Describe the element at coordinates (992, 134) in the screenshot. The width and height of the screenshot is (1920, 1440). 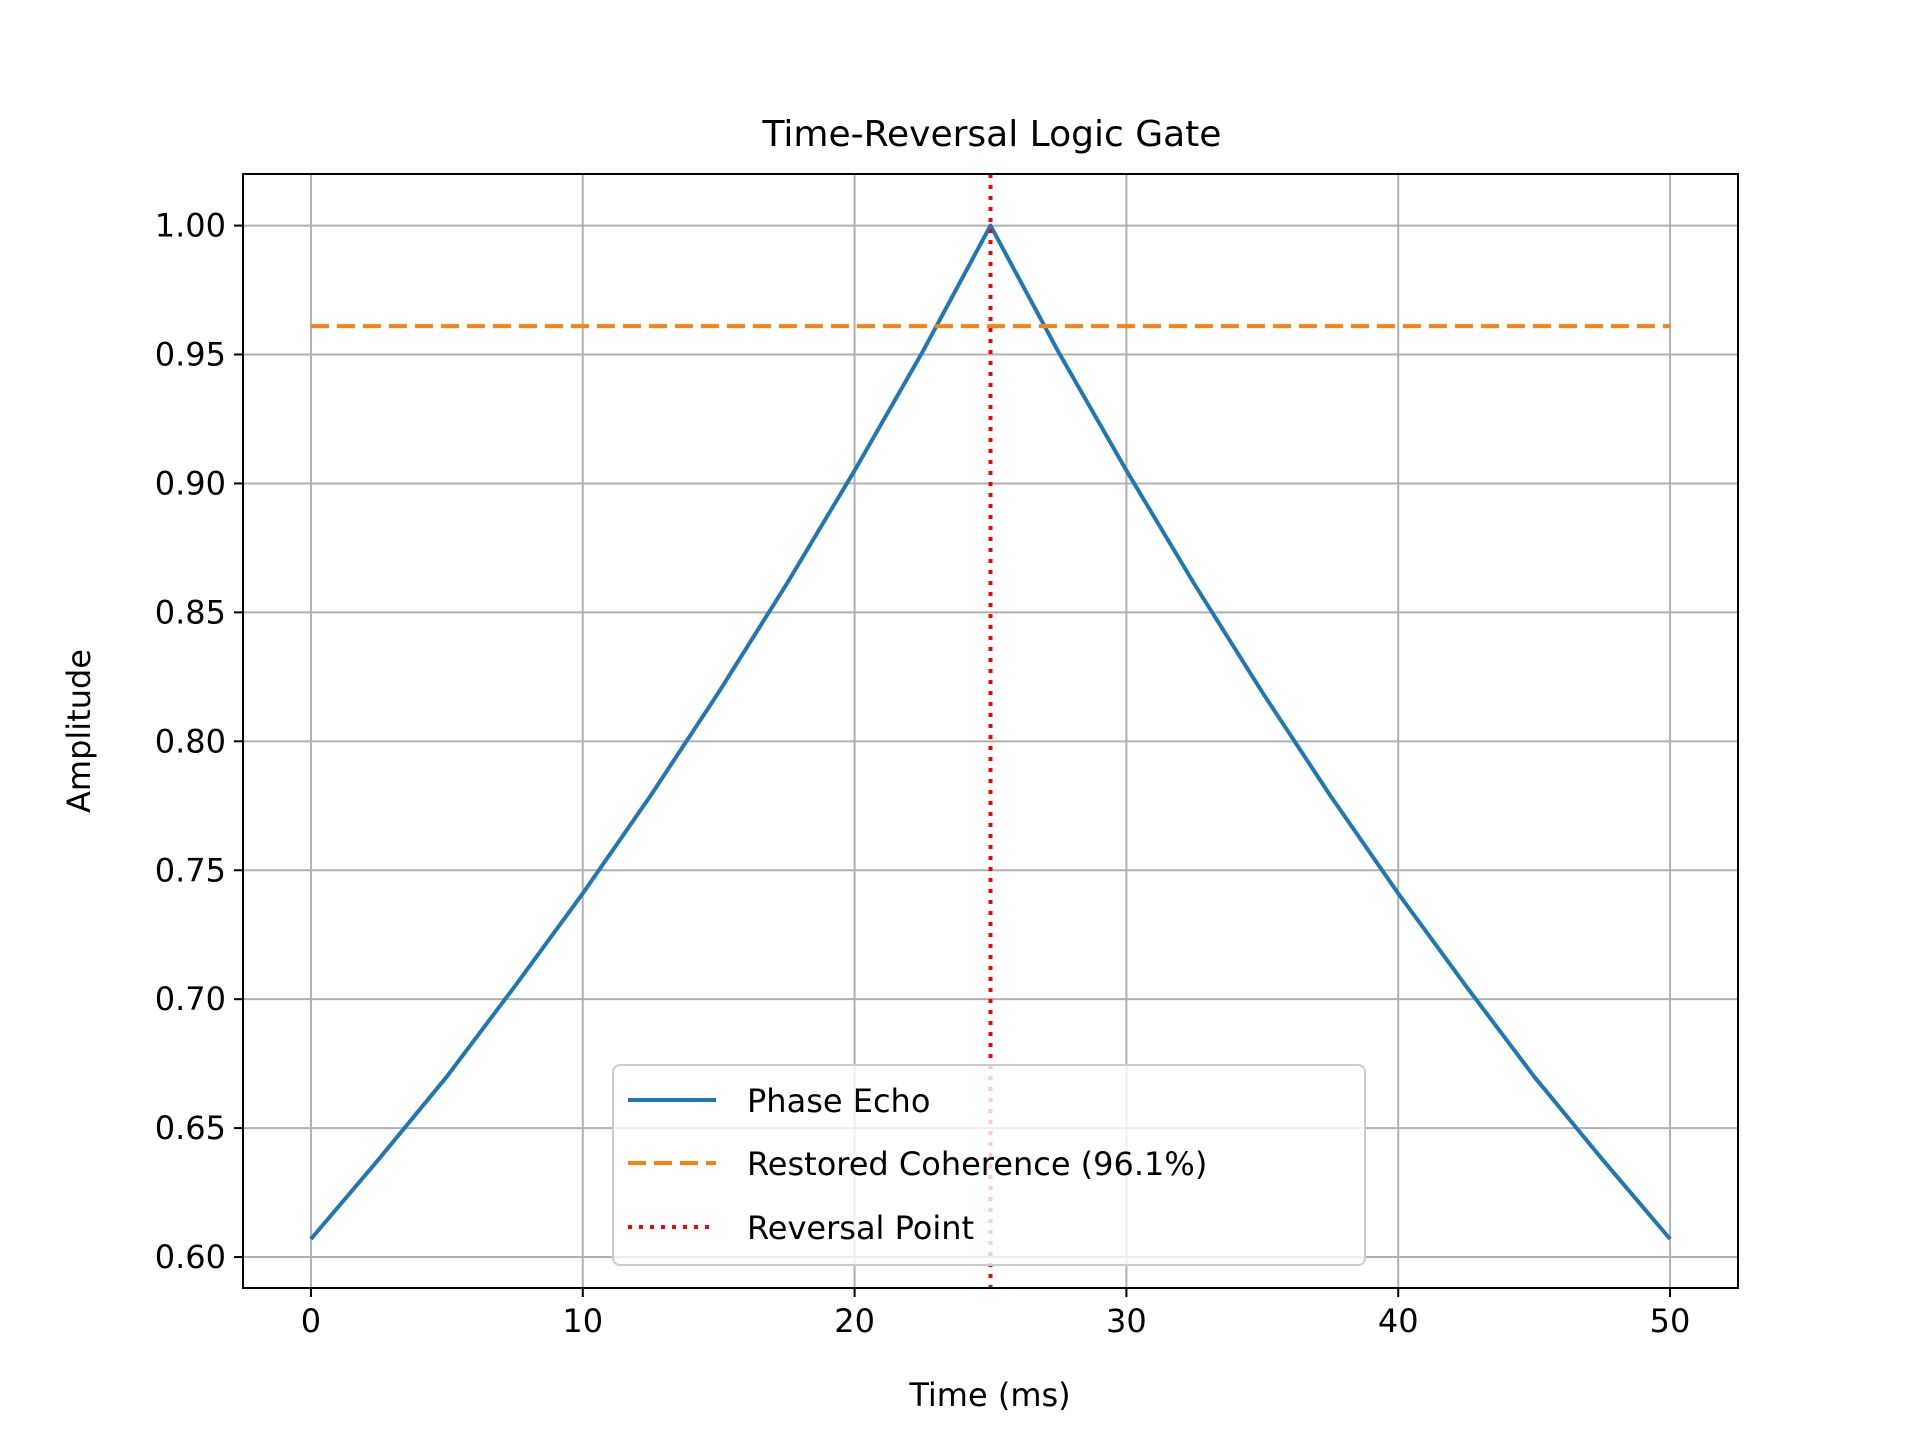
I see `chart-title: Time-Reversal Logic Gate` at that location.